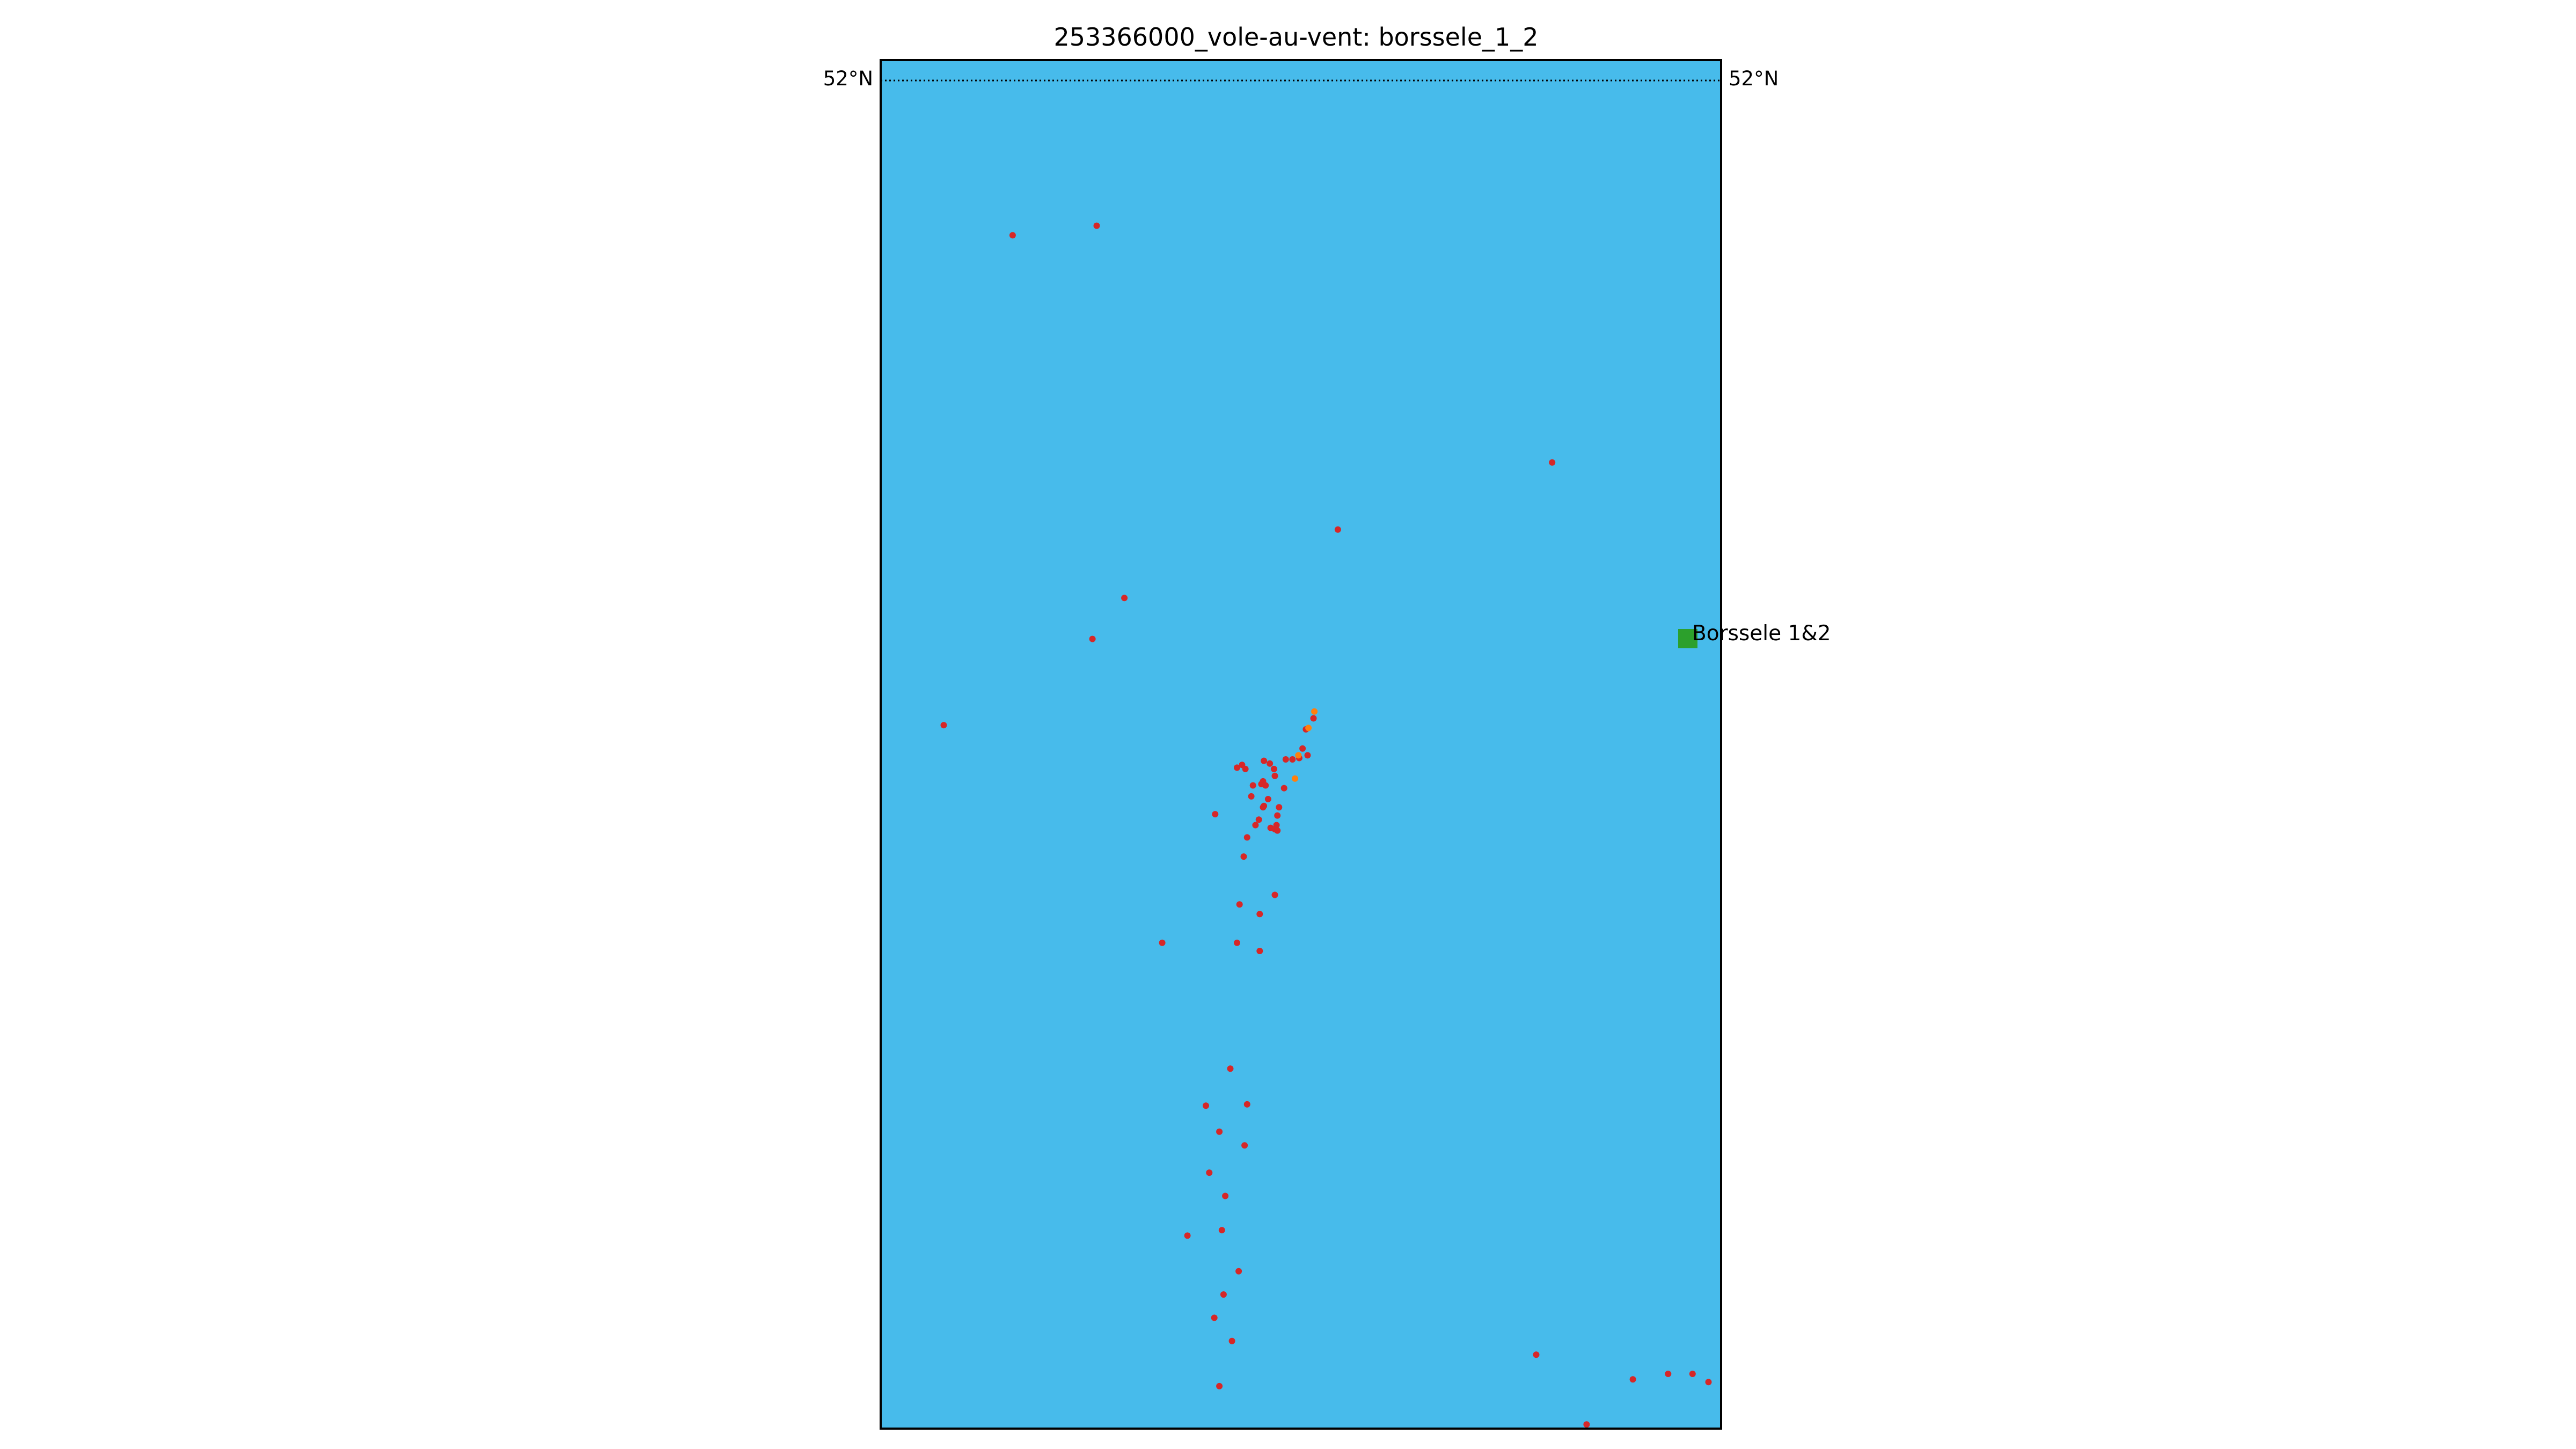 The width and height of the screenshot is (2576, 1449). What do you see at coordinates (848, 78) in the screenshot?
I see `latitude-label-left: 52°N` at bounding box center [848, 78].